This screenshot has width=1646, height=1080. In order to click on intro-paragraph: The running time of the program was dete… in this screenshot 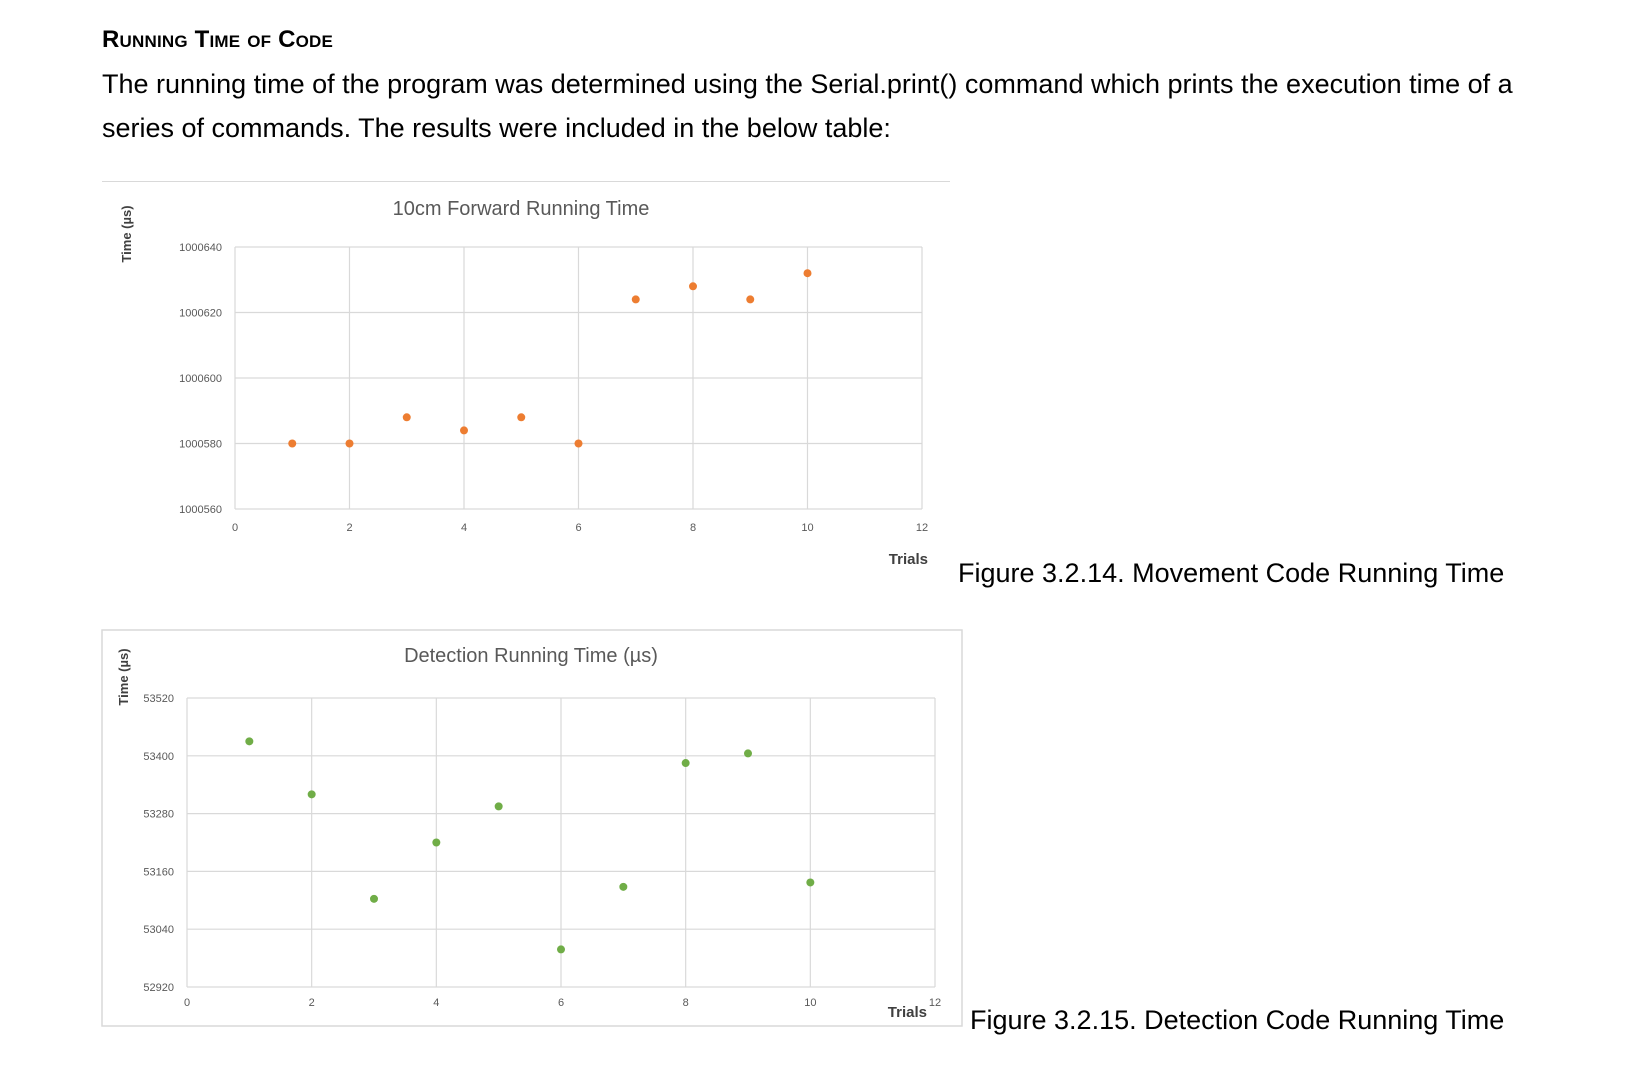, I will do `click(807, 106)`.